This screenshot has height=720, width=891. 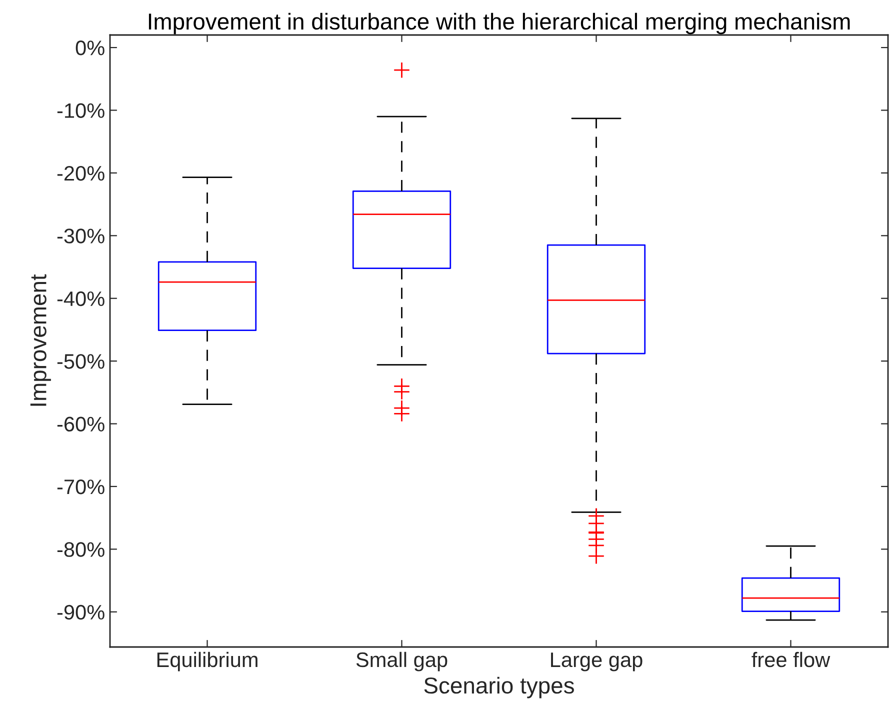 What do you see at coordinates (80, 110) in the screenshot?
I see `y-tick-label: -10%` at bounding box center [80, 110].